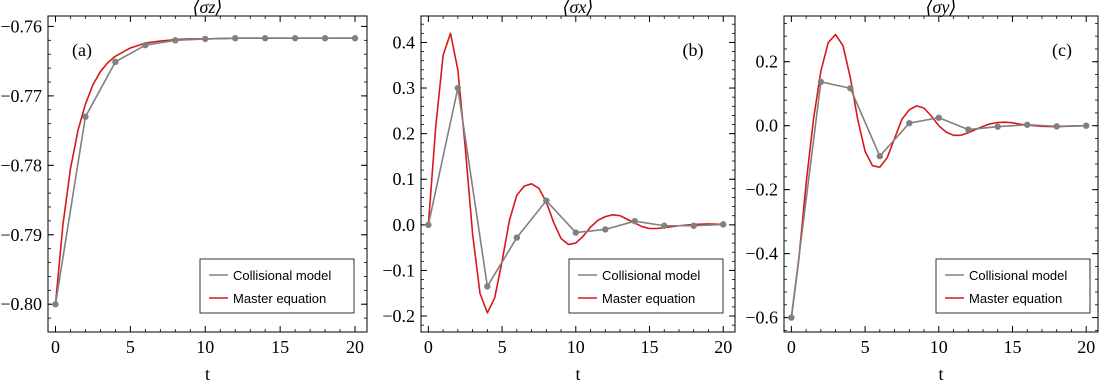 This screenshot has height=385, width=1108. What do you see at coordinates (693, 50) in the screenshot?
I see `panel-label: (b)` at bounding box center [693, 50].